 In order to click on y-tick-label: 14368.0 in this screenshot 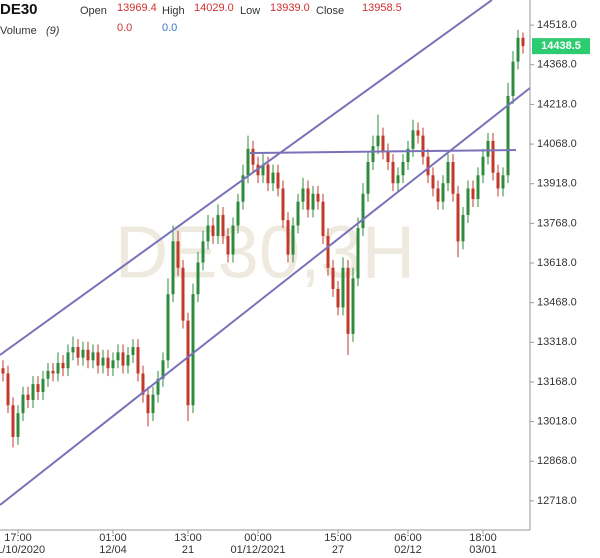, I will do `click(557, 65)`.